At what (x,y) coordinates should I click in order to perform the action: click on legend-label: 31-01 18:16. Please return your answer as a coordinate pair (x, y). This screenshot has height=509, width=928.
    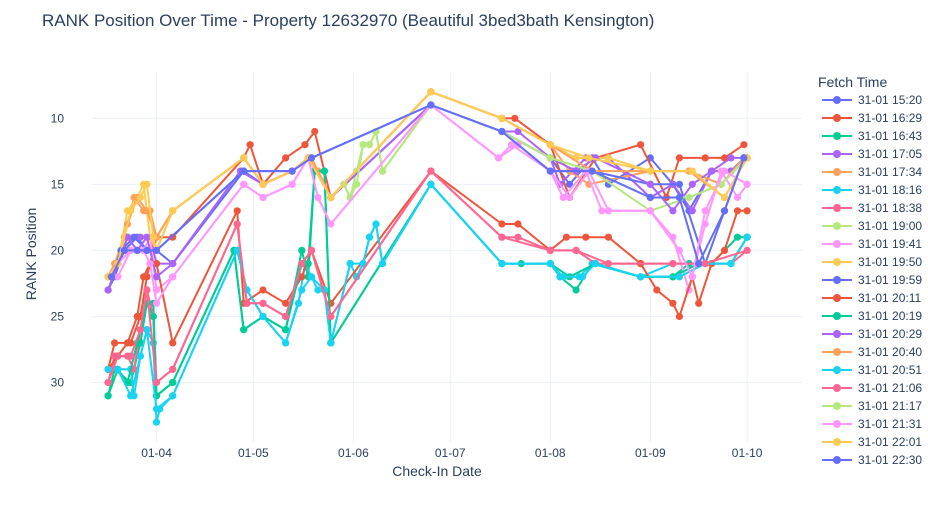
    Looking at the image, I should click on (890, 190).